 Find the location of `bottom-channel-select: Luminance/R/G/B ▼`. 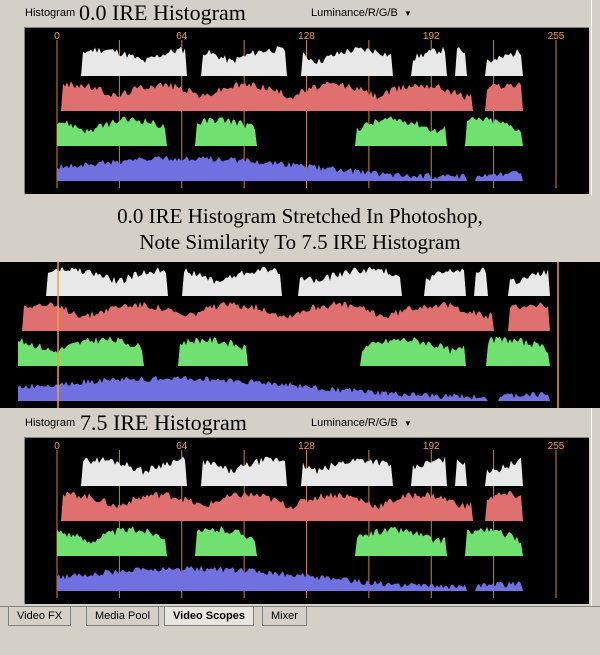

bottom-channel-select: Luminance/R/G/B ▼ is located at coordinates (361, 423).